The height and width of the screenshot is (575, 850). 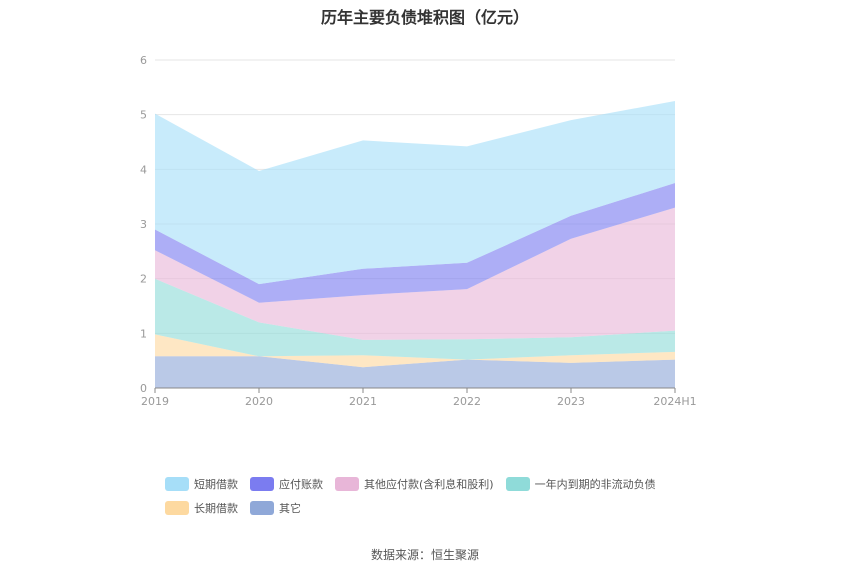 What do you see at coordinates (143, 224) in the screenshot?
I see `y-tick-label: 3` at bounding box center [143, 224].